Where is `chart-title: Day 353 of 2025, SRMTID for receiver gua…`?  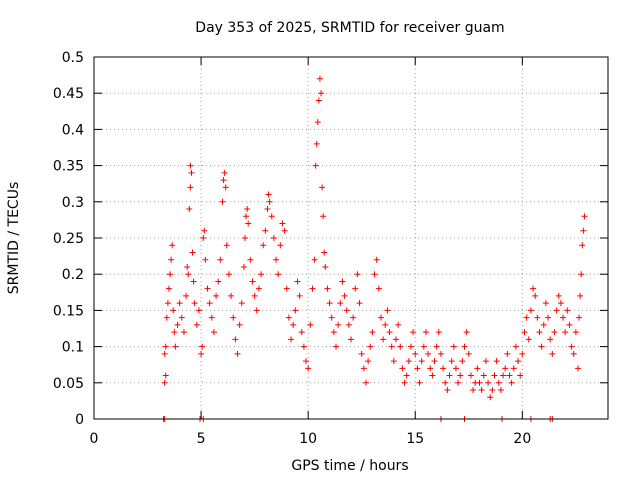 chart-title: Day 353 of 2025, SRMTID for receiver gua… is located at coordinates (349, 28).